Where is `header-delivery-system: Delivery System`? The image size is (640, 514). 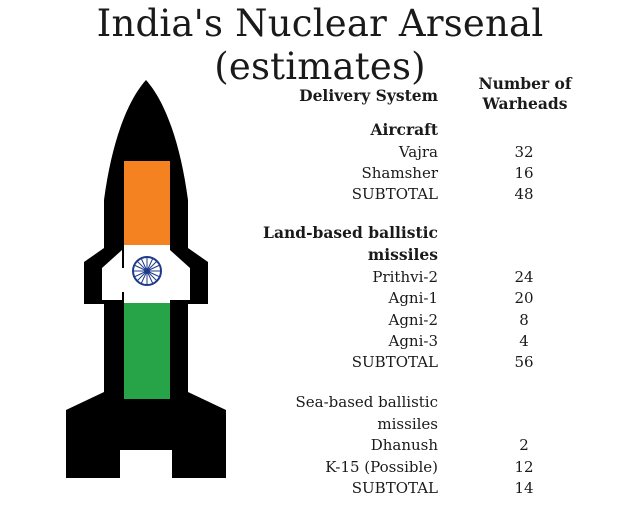 header-delivery-system: Delivery System is located at coordinates (368, 95).